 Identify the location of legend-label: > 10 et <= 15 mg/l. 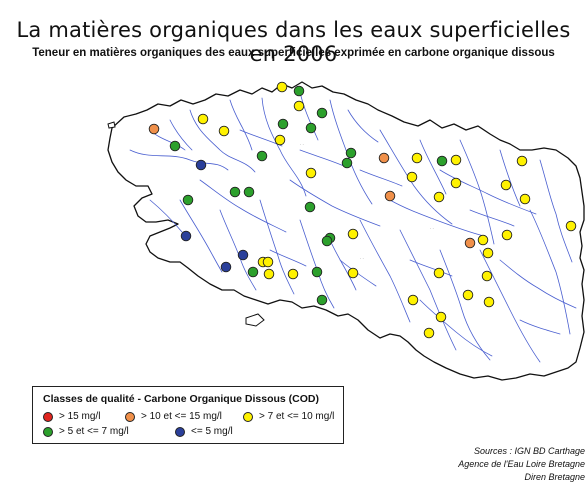
(181, 416).